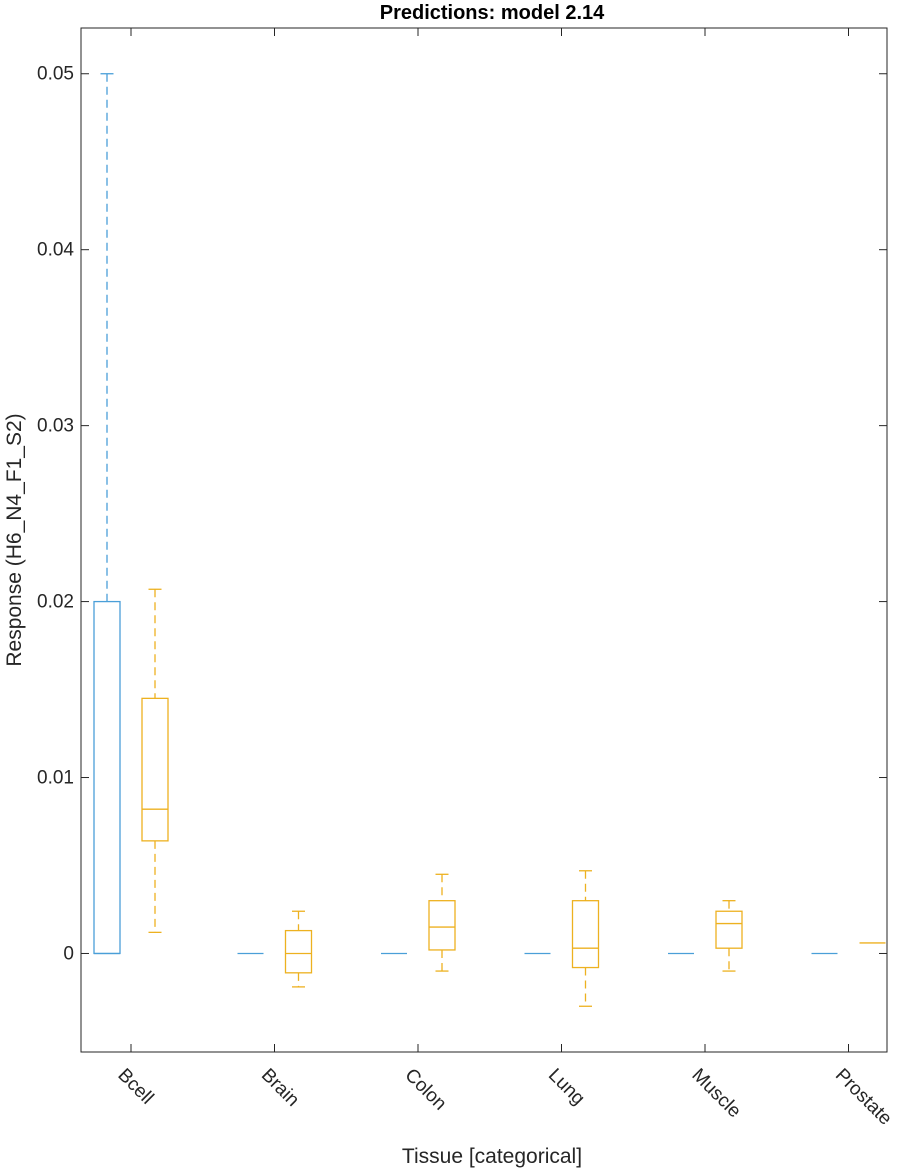 The height and width of the screenshot is (1169, 905). Describe the element at coordinates (863, 1097) in the screenshot. I see `x-tick-label: Prostate` at that location.